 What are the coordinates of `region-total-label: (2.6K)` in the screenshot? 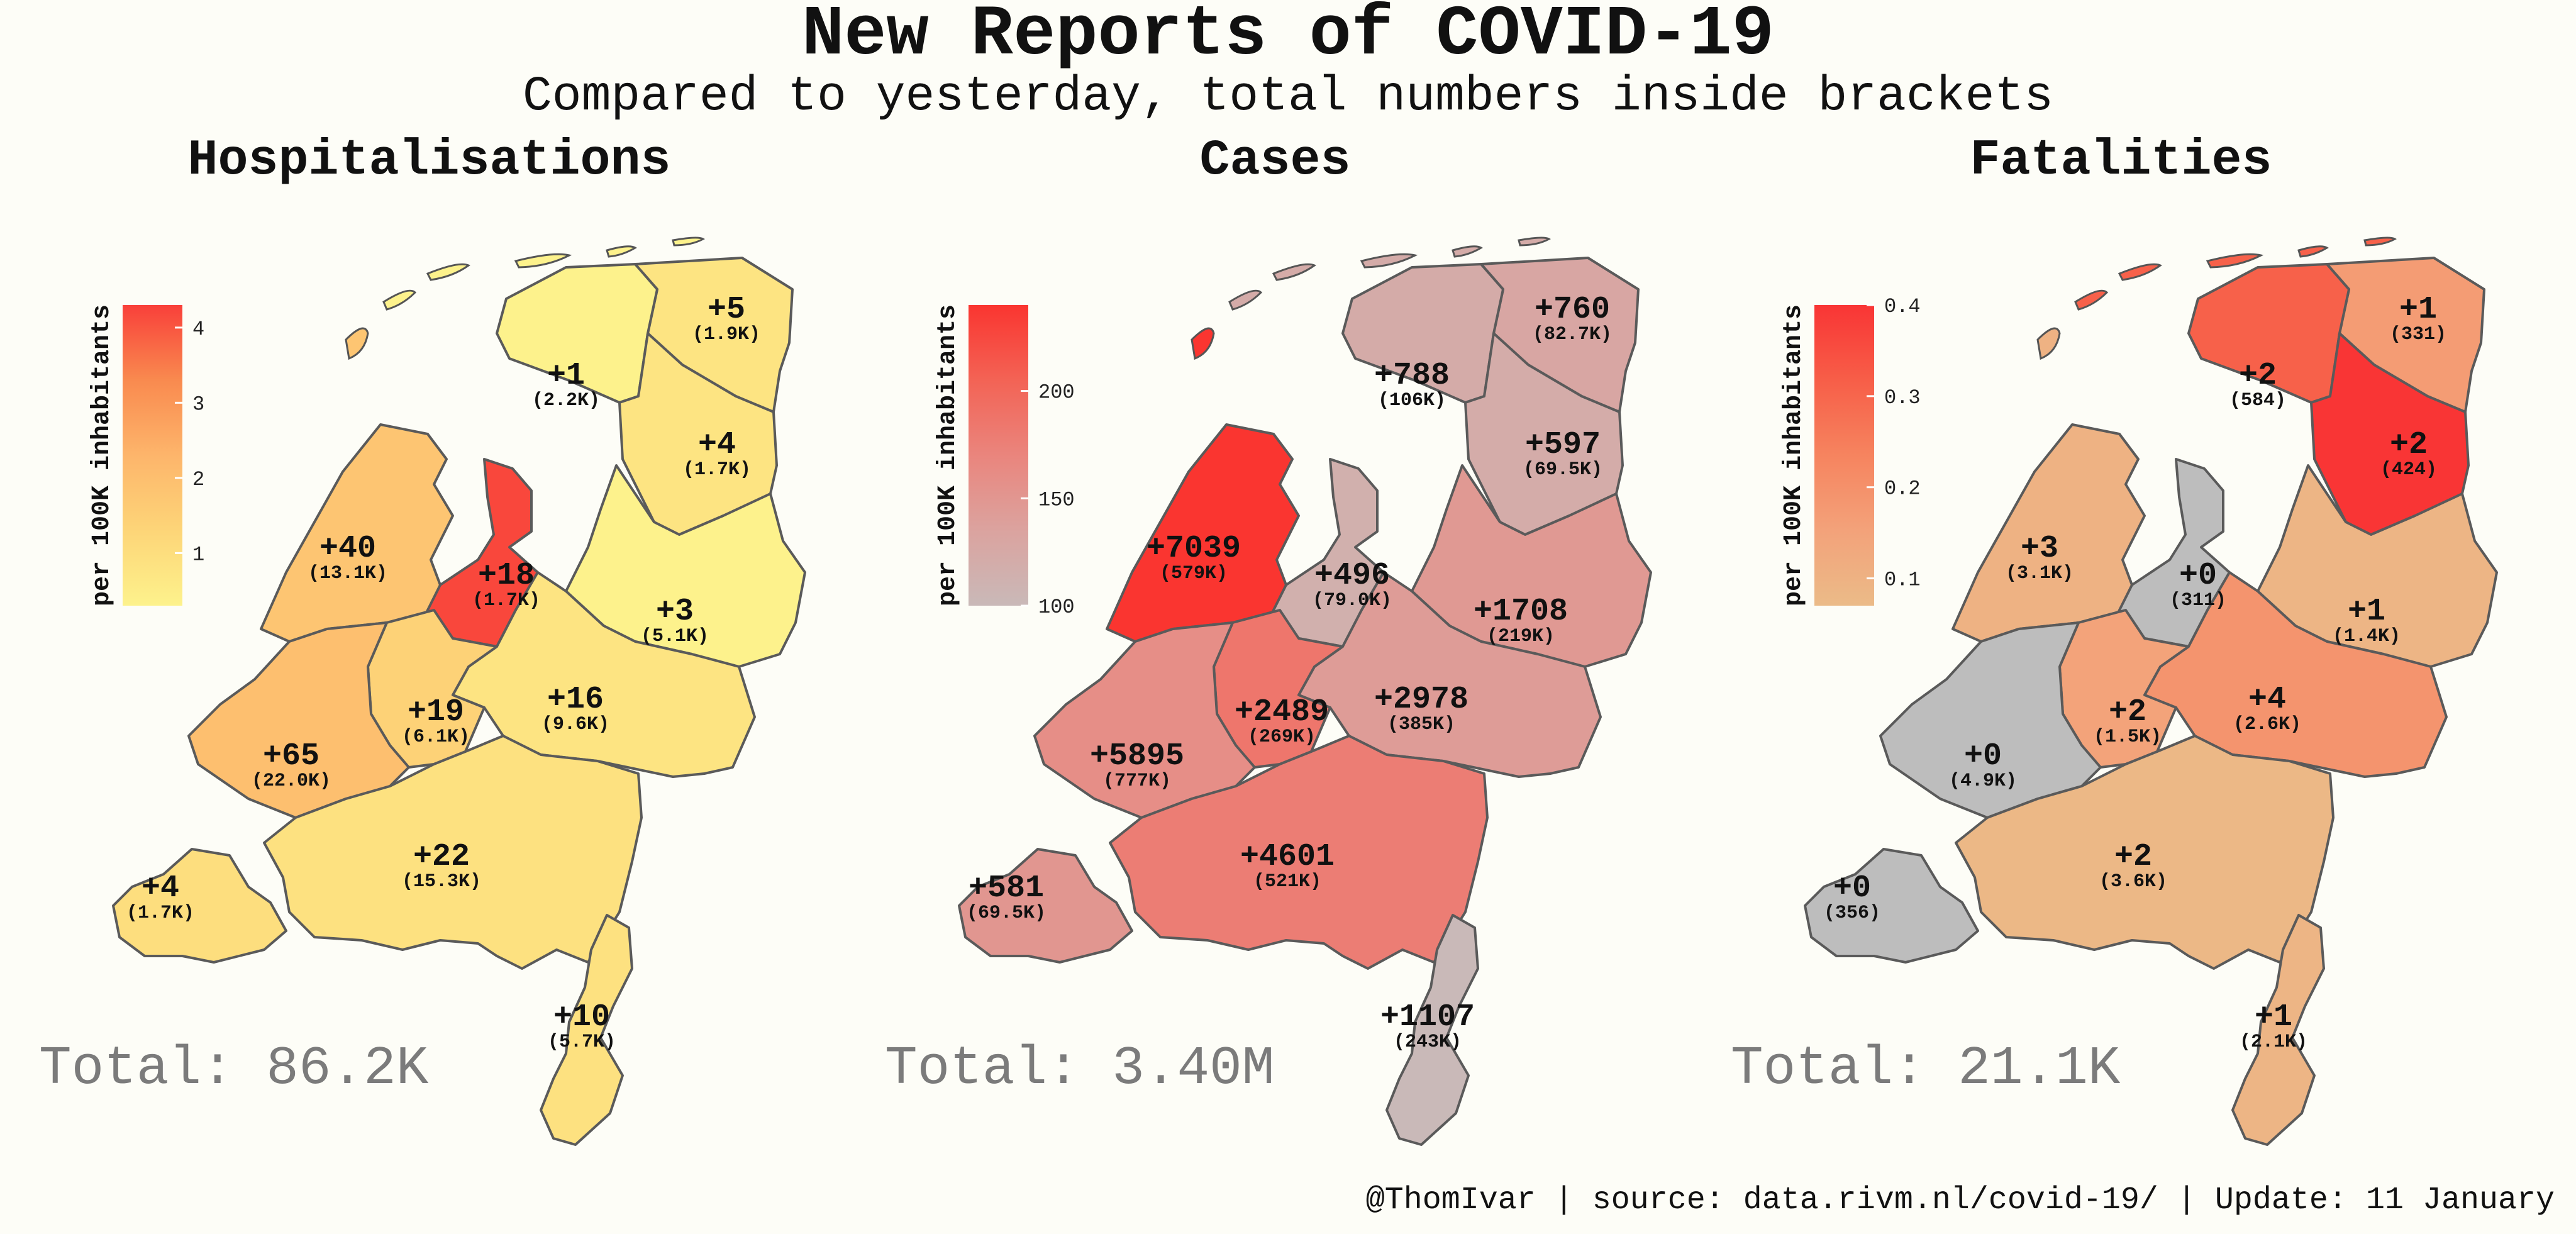 It's located at (2267, 724).